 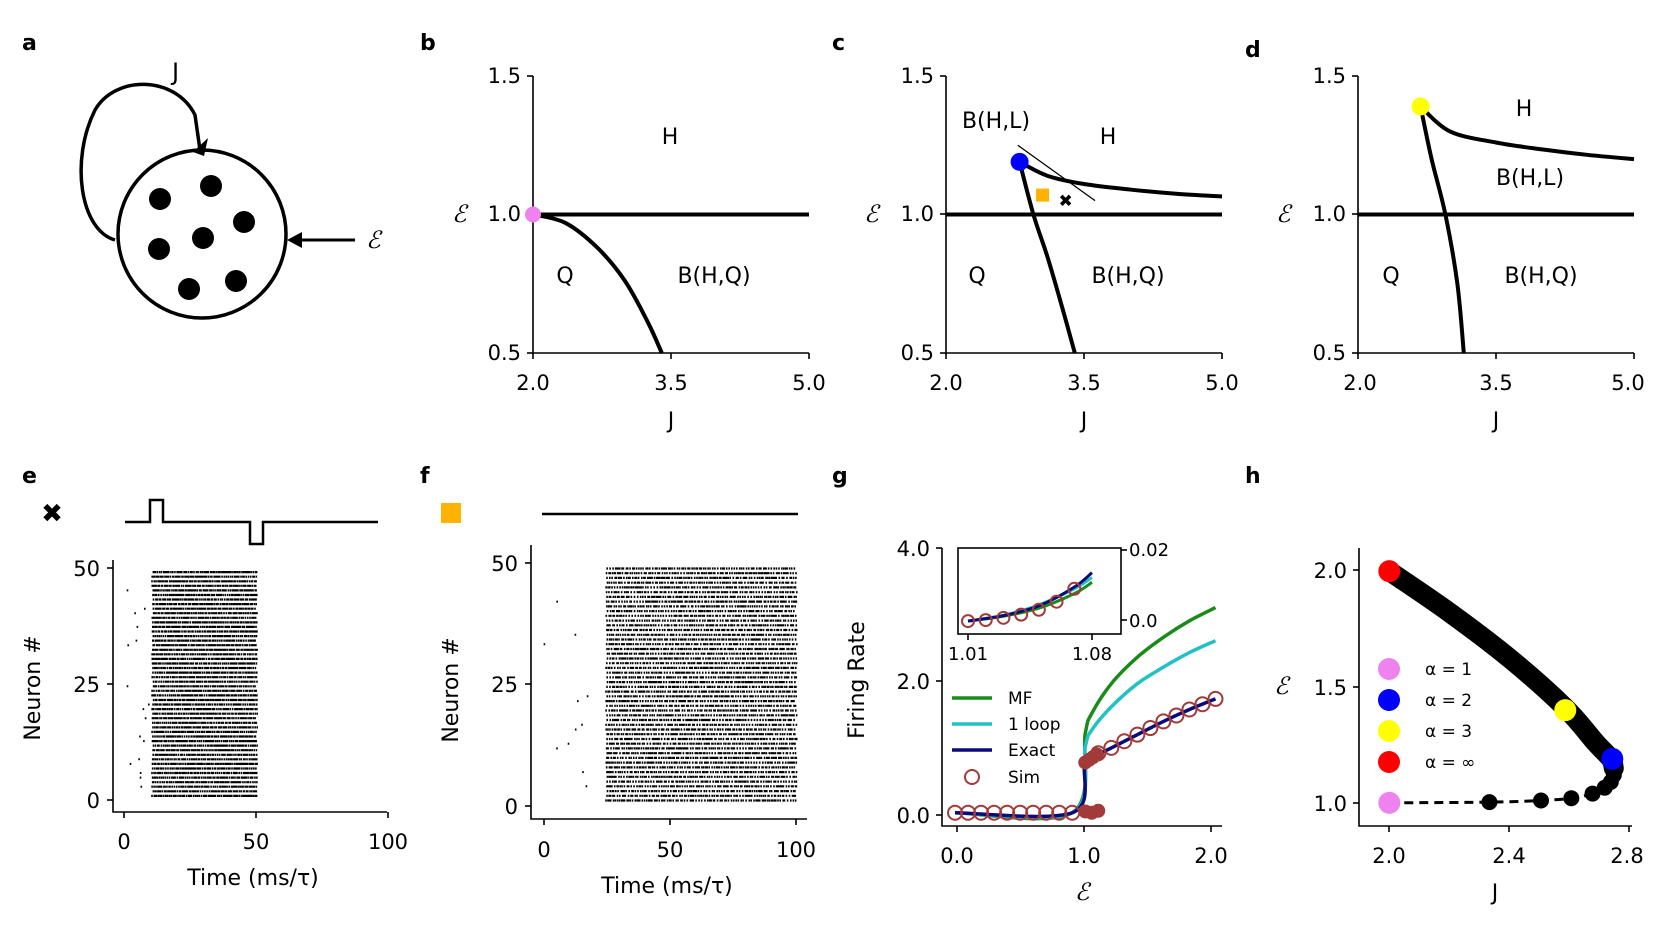 I want to click on y-tick-label: 2.0, so click(x=913, y=682).